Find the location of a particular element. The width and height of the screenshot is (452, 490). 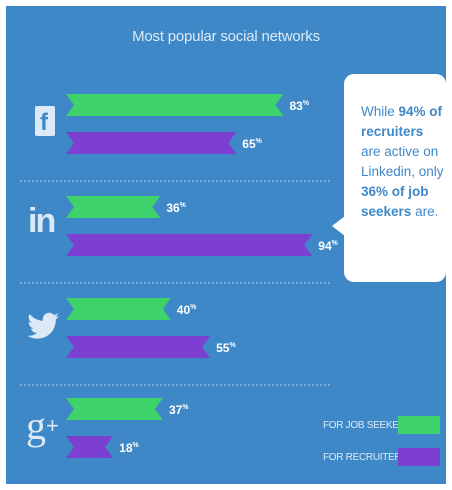

twitter-icon is located at coordinates (43, 325).